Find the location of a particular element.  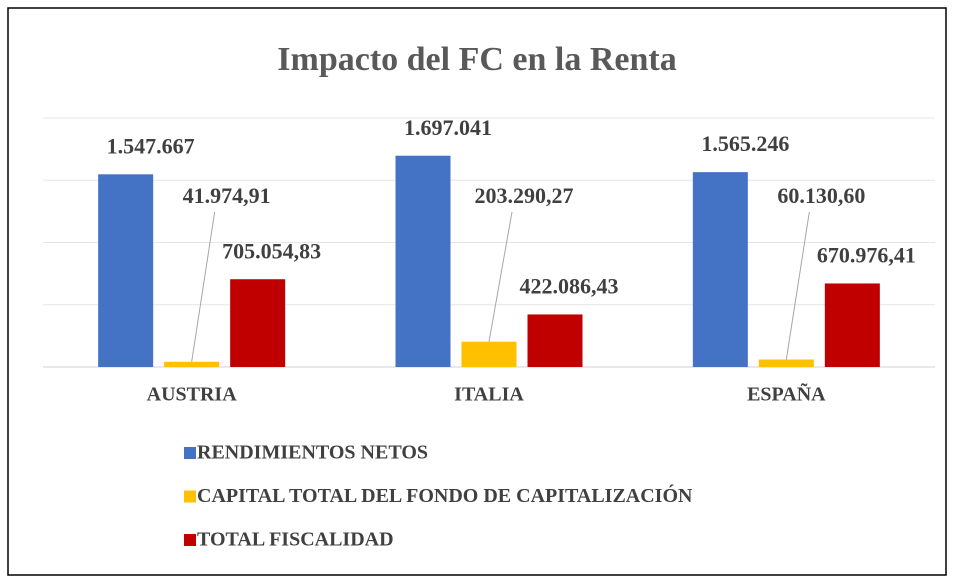

x-tick-label: AUSTRIA is located at coordinates (192, 395).